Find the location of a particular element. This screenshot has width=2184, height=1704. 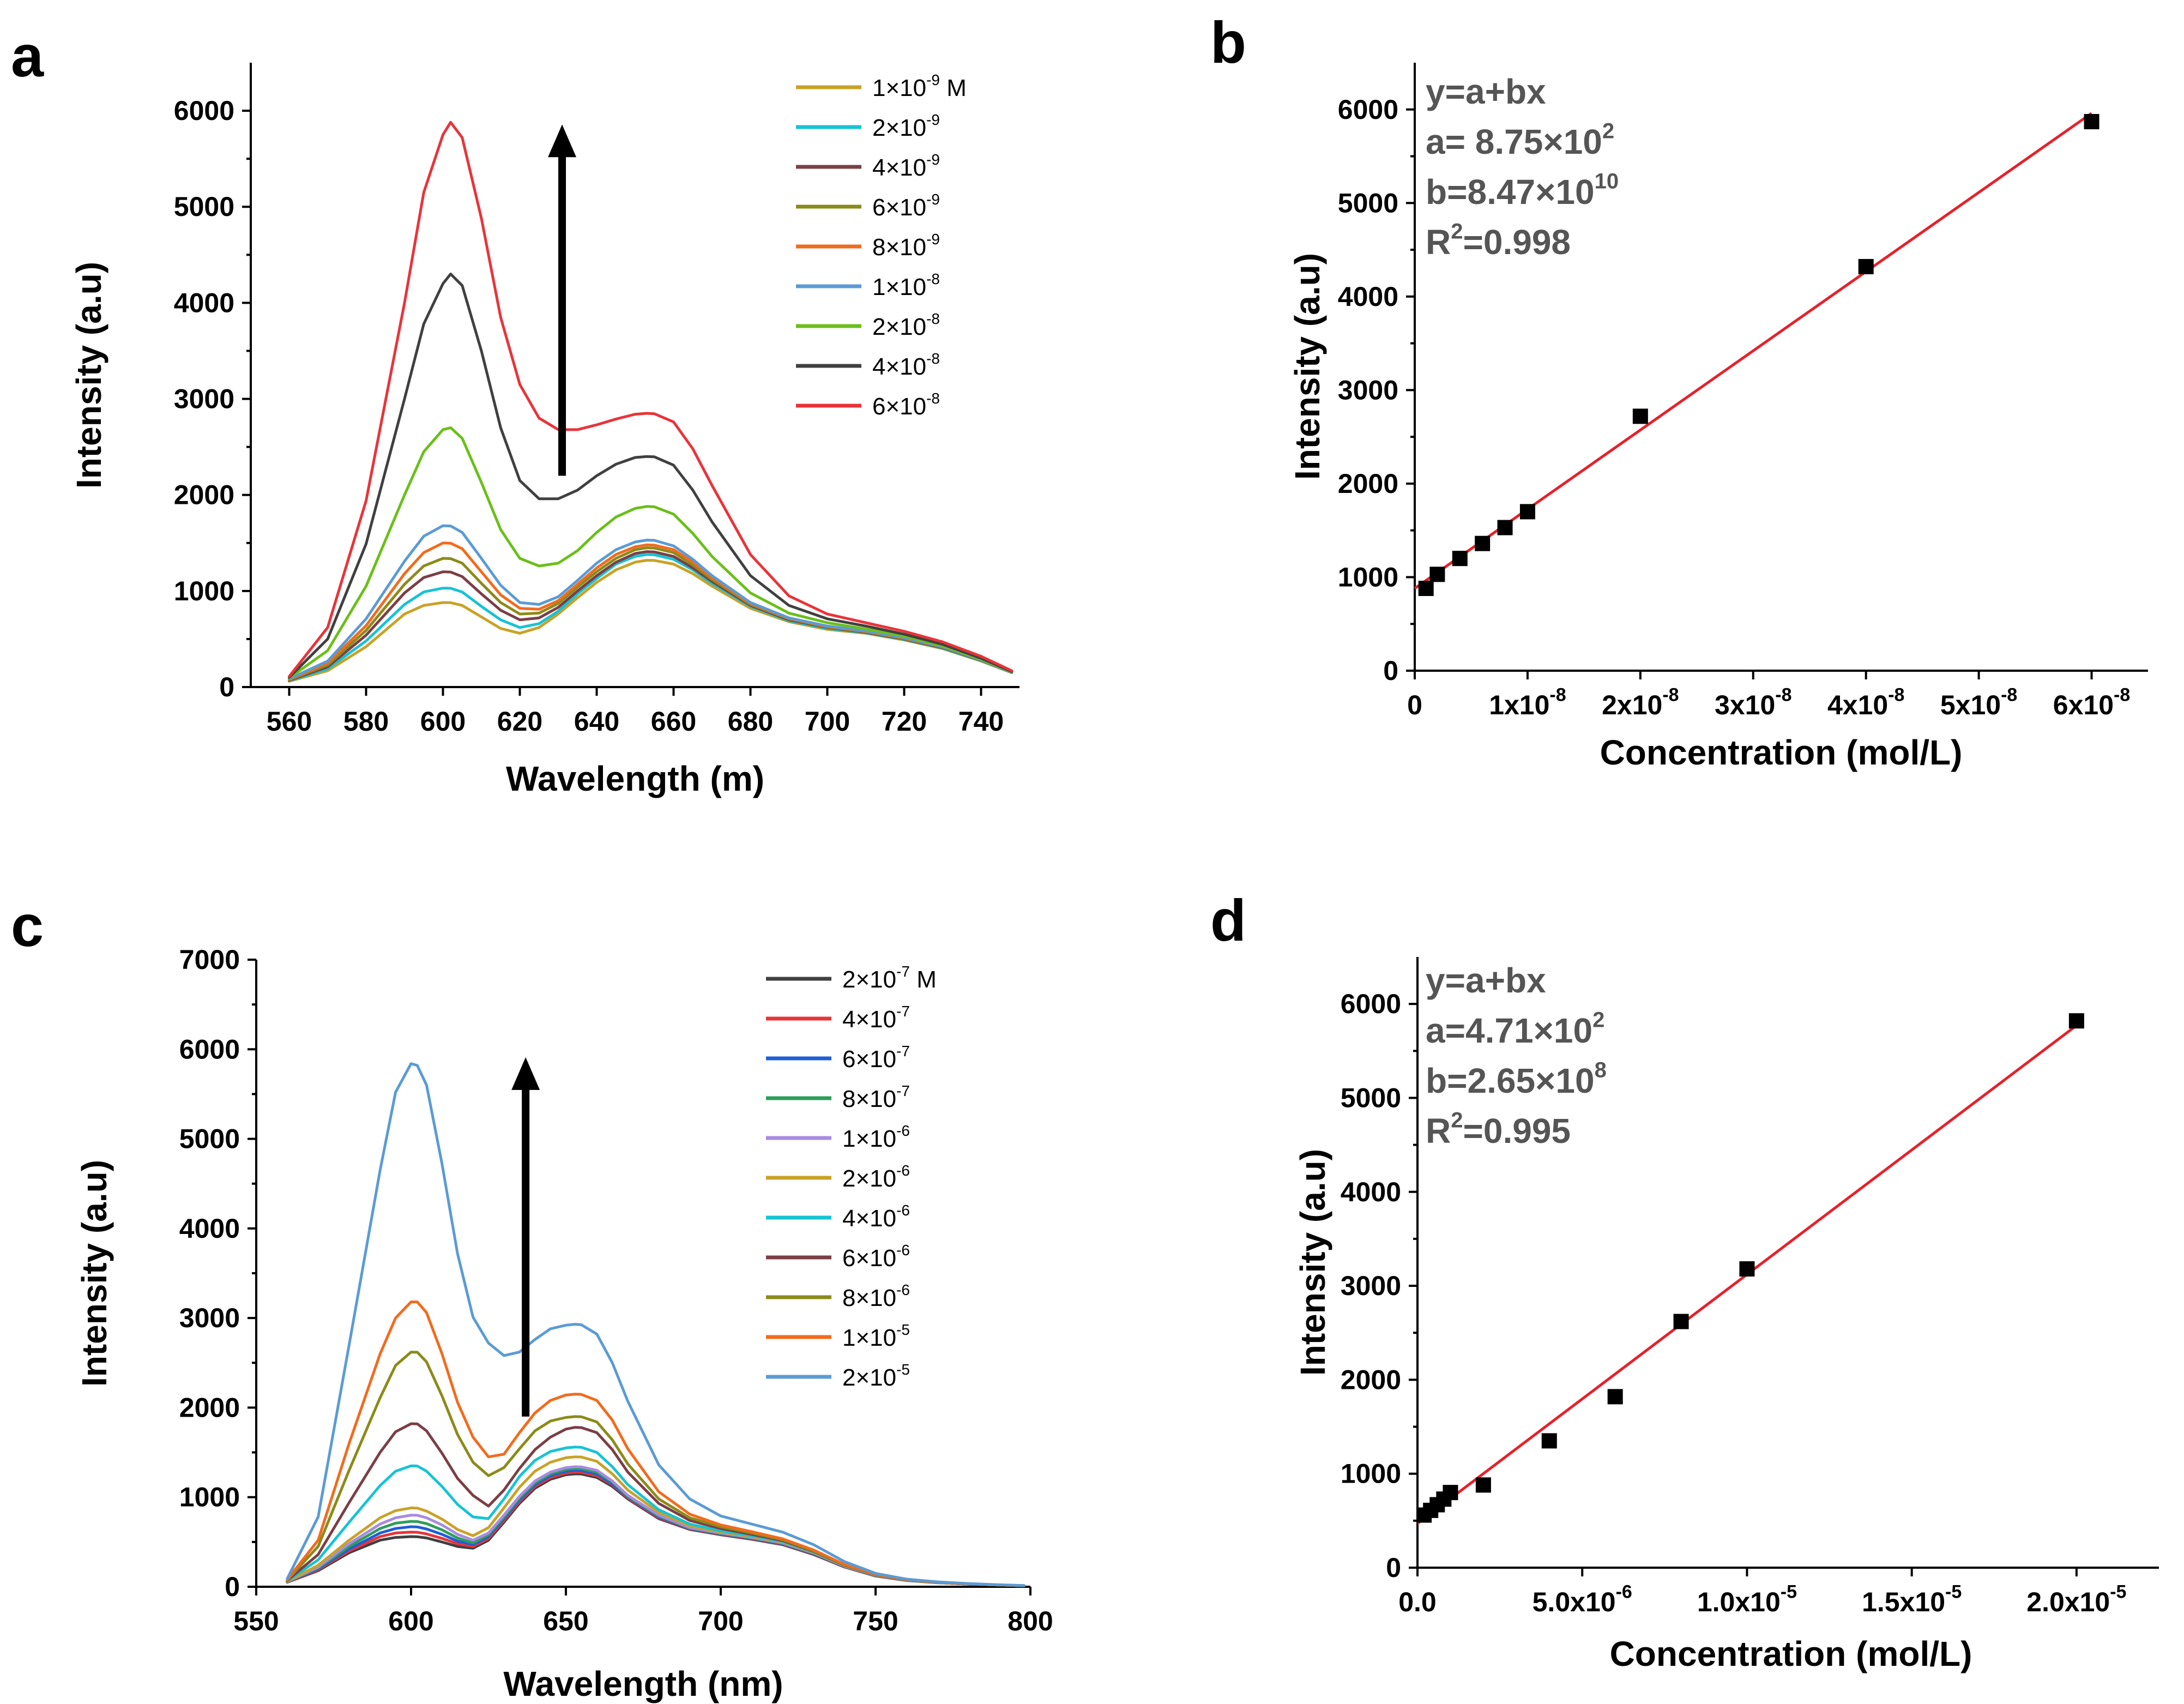

x-tick-label: 1.5x10⁻⁵ is located at coordinates (1912, 1599).